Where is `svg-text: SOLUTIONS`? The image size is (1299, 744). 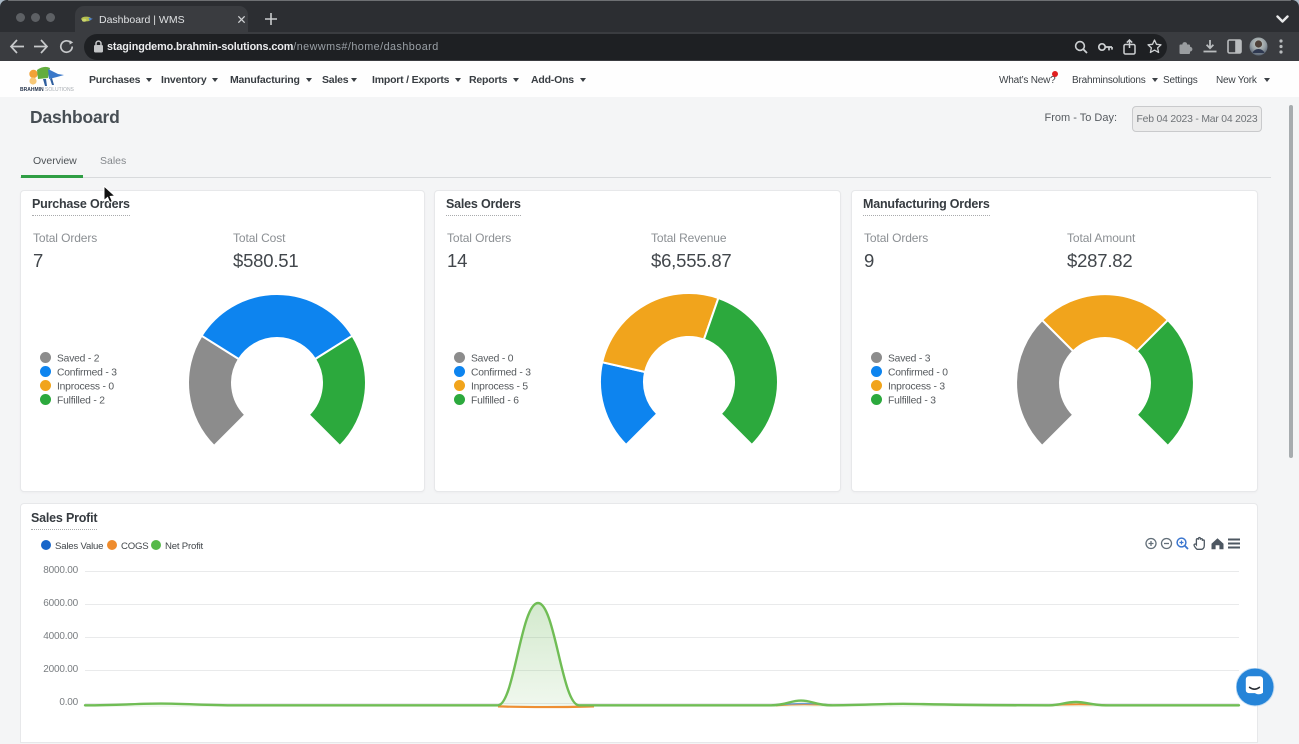
svg-text: SOLUTIONS is located at coordinates (60, 90).